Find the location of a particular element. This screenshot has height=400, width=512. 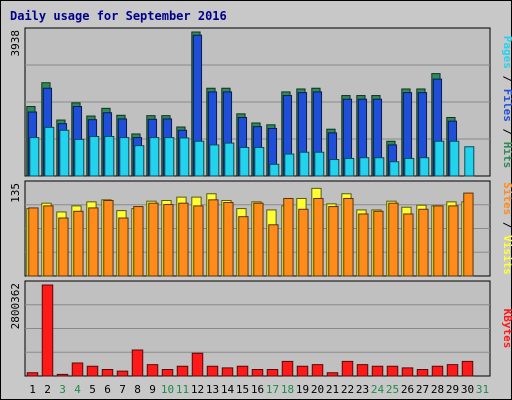

legend-entry-hits: Hits is located at coordinates (506, 155).